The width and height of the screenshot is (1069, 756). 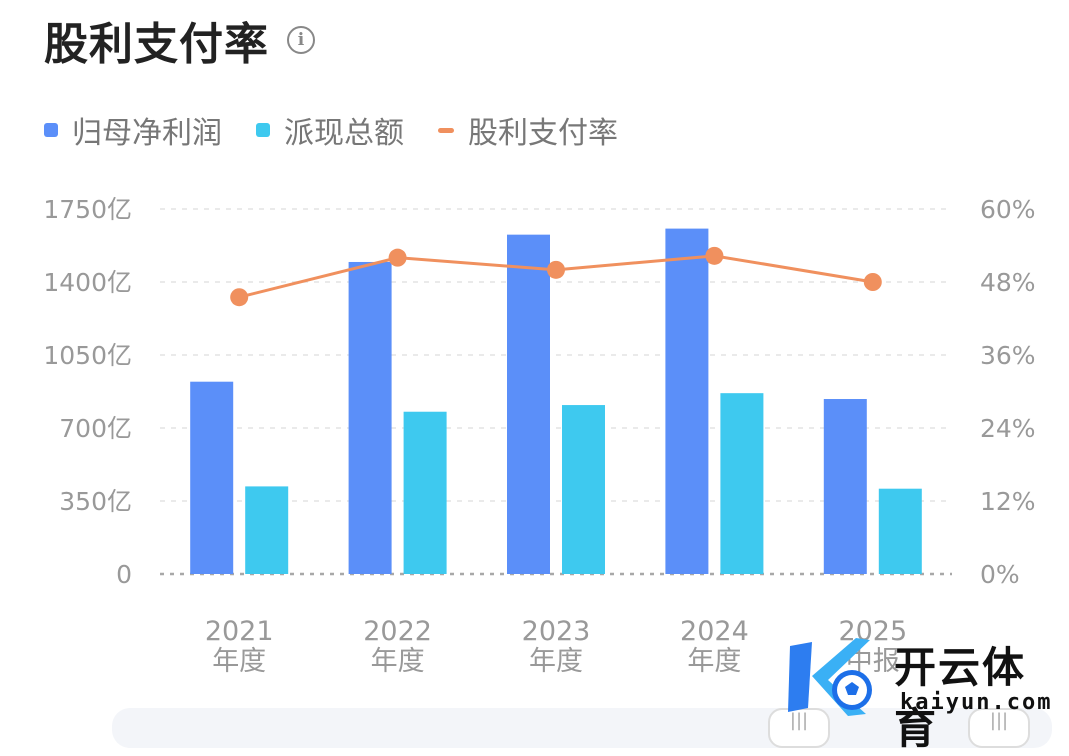 I want to click on watermark-logo, so click(x=830, y=677).